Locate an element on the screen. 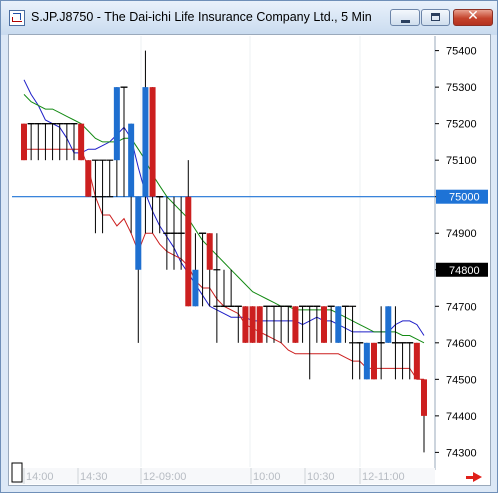 The image size is (498, 493). maximize-button is located at coordinates (435, 17).